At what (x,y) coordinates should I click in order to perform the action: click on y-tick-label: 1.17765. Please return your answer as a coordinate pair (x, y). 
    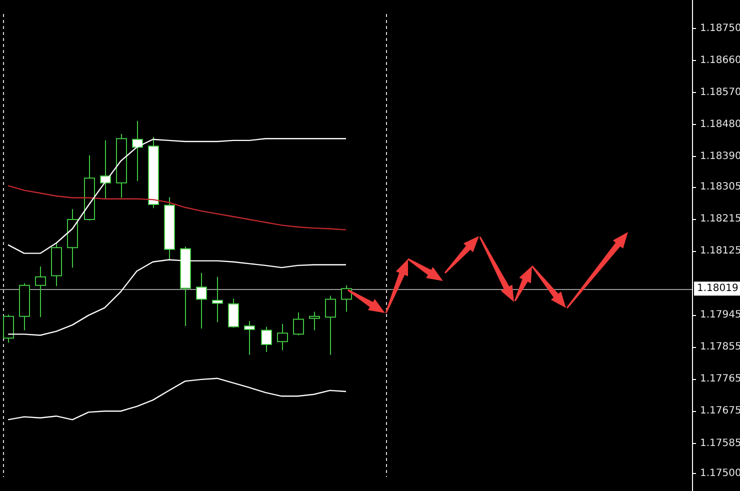
    Looking at the image, I should click on (720, 379).